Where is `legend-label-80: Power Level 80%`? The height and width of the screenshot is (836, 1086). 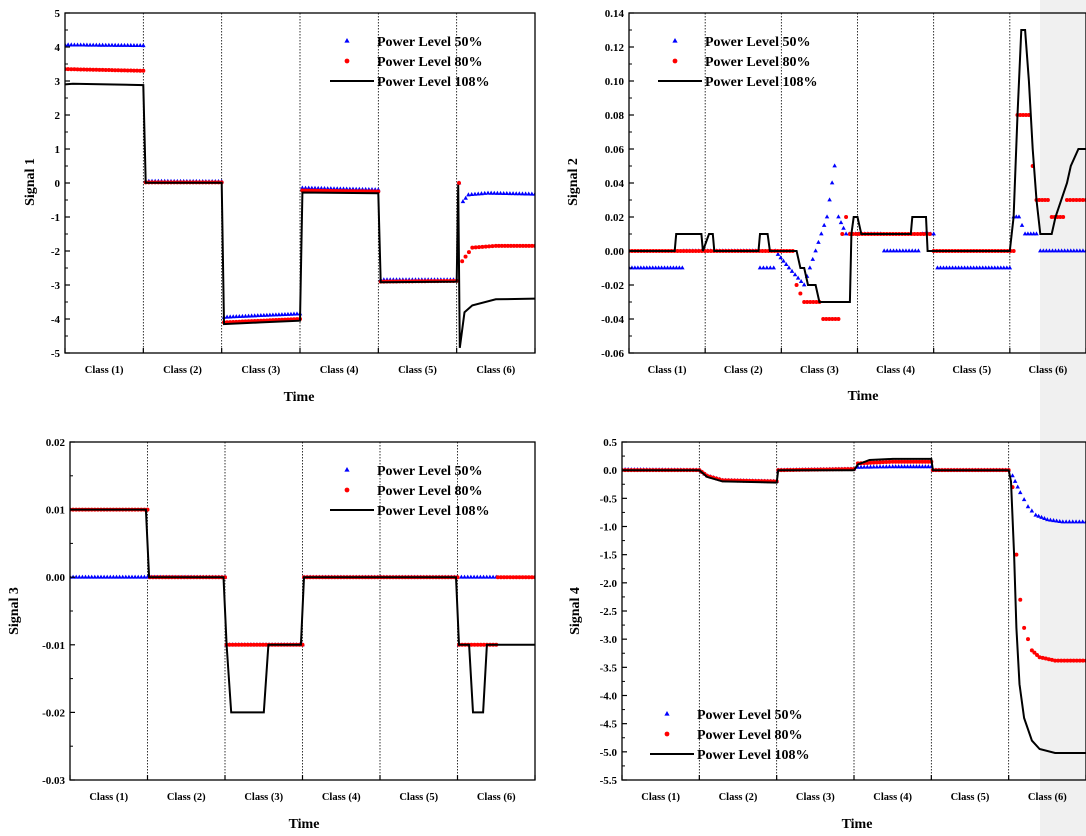 legend-label-80: Power Level 80% is located at coordinates (758, 62).